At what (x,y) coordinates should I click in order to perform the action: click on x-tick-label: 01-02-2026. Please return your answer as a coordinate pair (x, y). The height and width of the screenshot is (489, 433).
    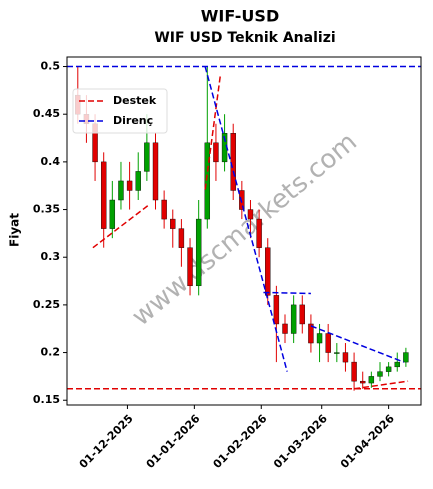
    Looking at the image, I should click on (240, 441).